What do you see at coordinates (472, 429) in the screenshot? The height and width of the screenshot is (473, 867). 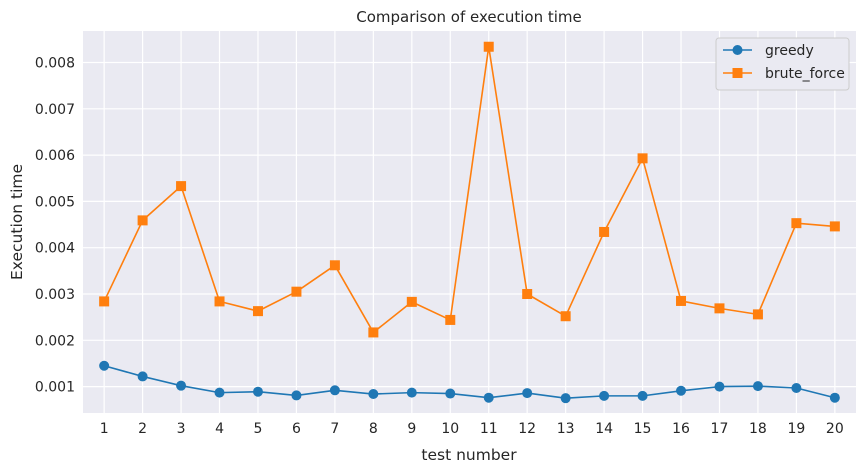 I see `x-tick-labels: 1 2 3 4 5 6 7 8 9 10 11 12 13 14 15 16 17 18 19 20` at bounding box center [472, 429].